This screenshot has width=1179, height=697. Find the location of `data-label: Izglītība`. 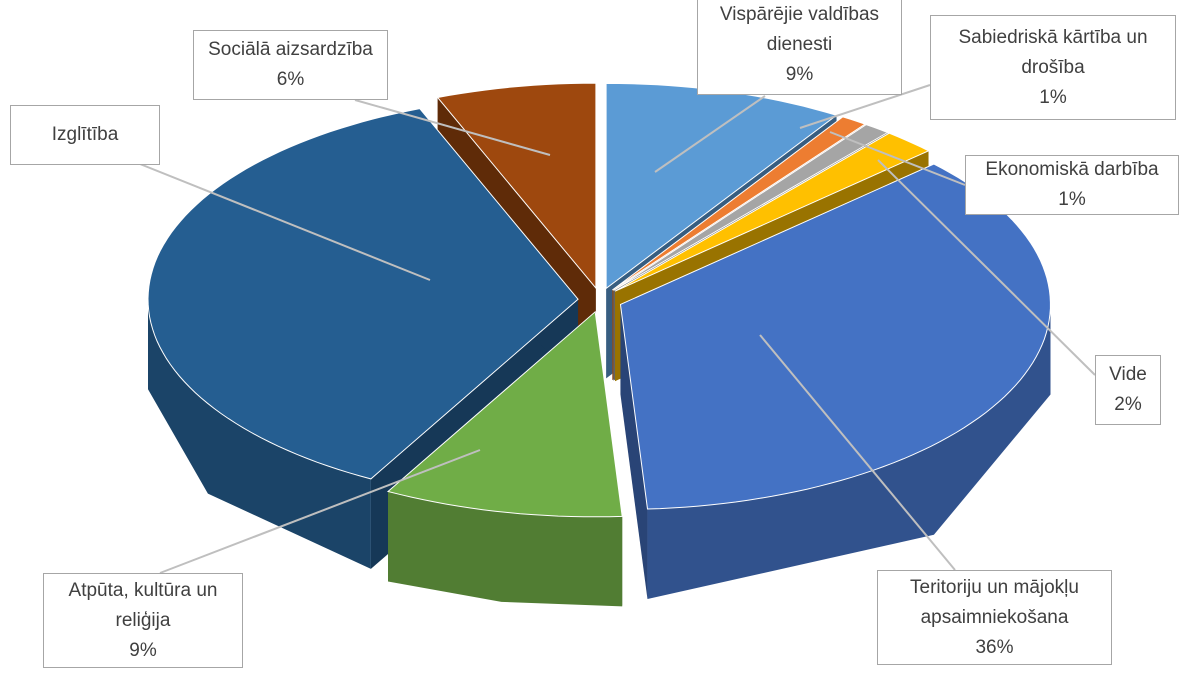

data-label: Izglītība is located at coordinates (85, 135).